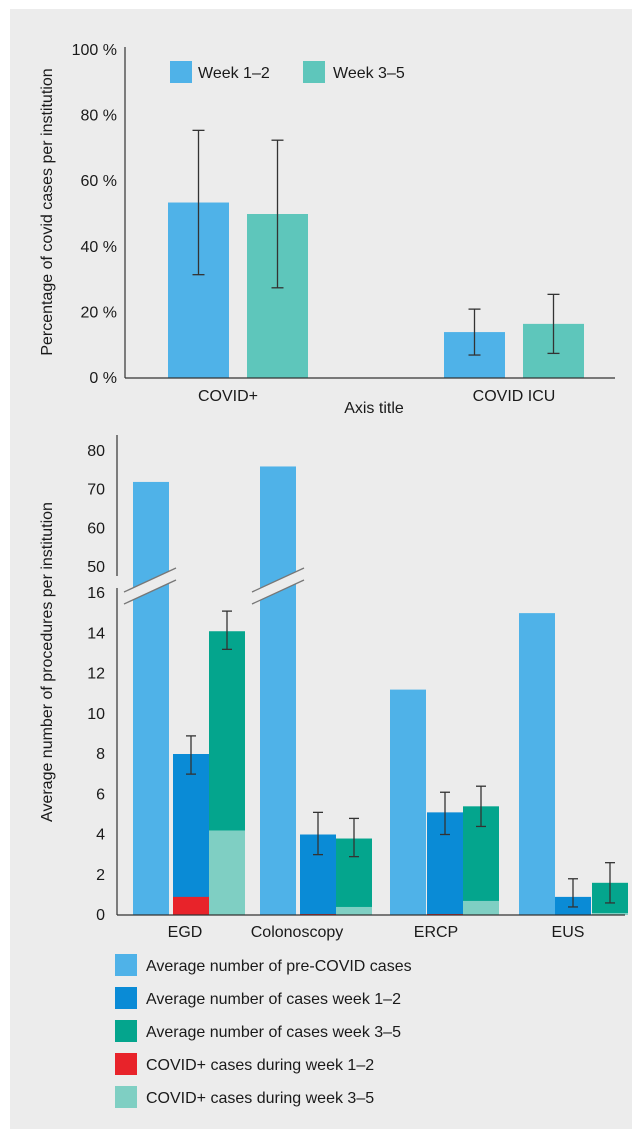  What do you see at coordinates (185, 932) in the screenshot?
I see `bottom-x-tick-egd: EGD` at bounding box center [185, 932].